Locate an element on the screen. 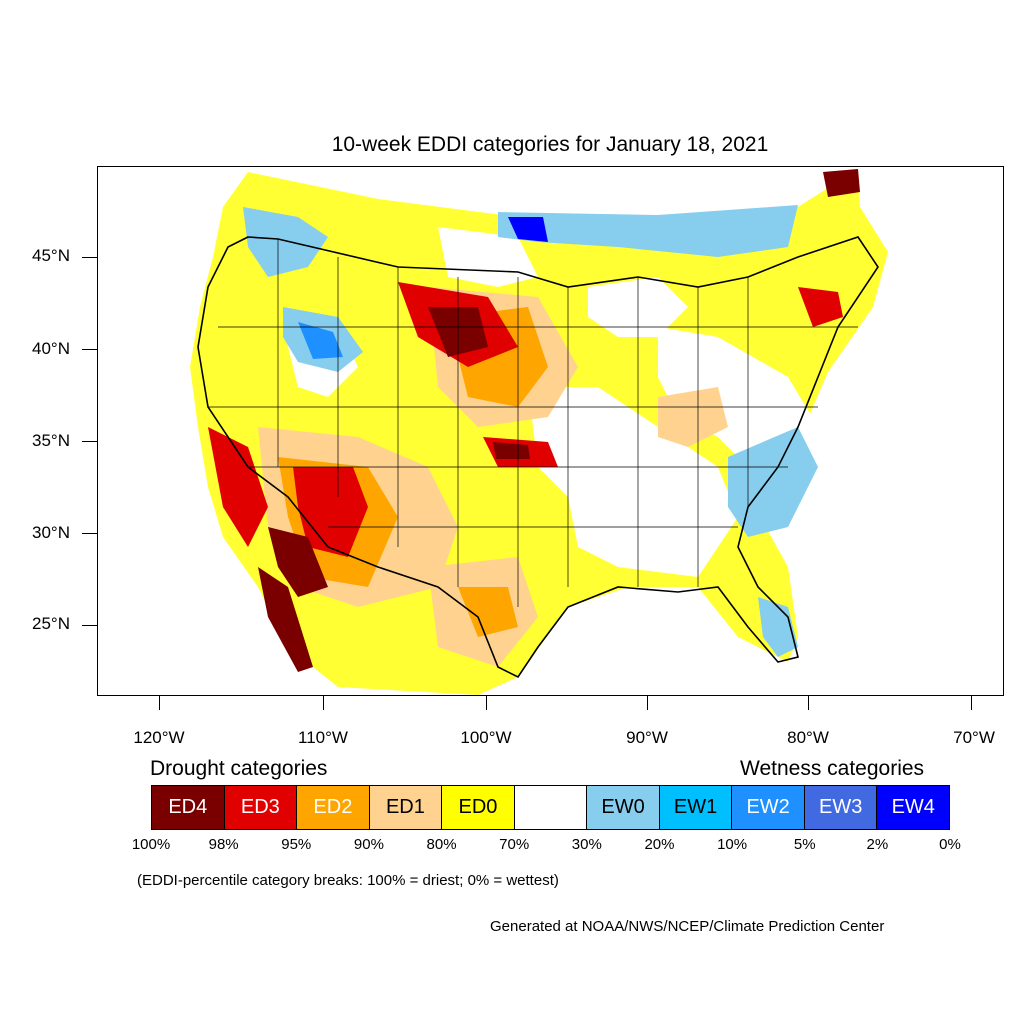  legend-cell-ed4: ED4 is located at coordinates (188, 807).